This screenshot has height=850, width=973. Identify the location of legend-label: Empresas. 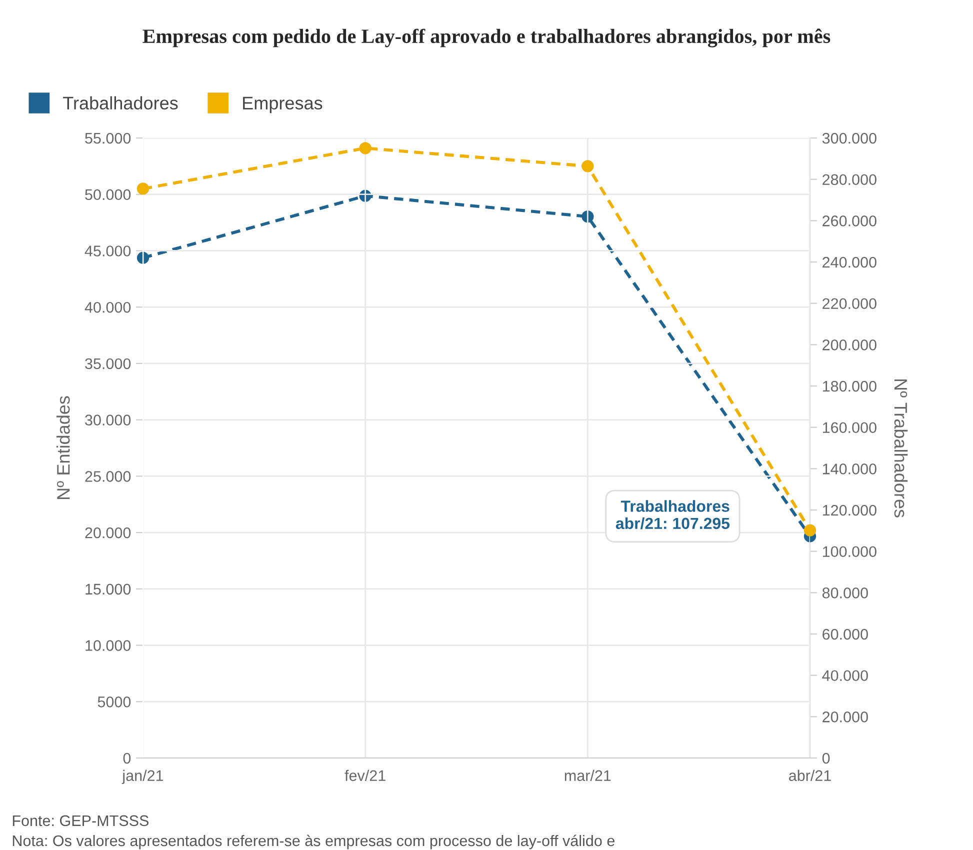
(282, 105).